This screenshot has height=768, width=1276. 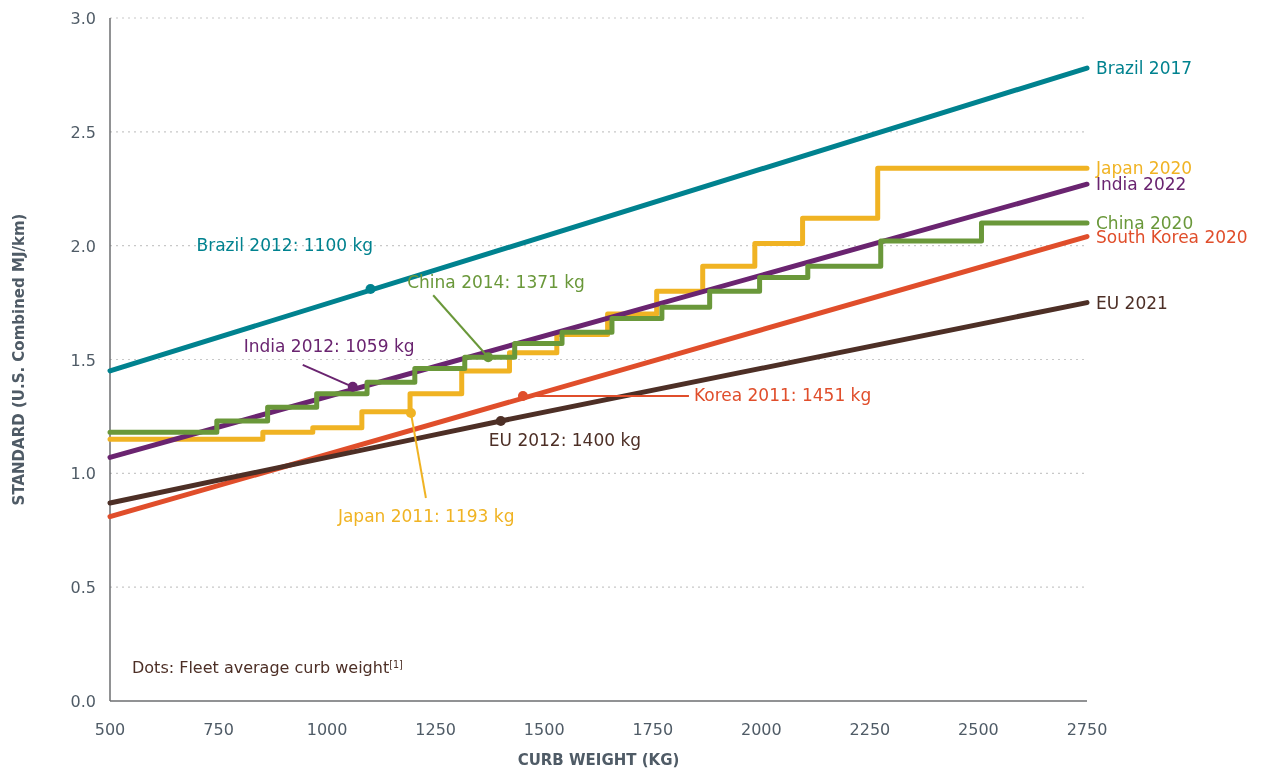 I want to click on x-axis-title: CURB WEIGHT (KG), so click(x=598, y=759).